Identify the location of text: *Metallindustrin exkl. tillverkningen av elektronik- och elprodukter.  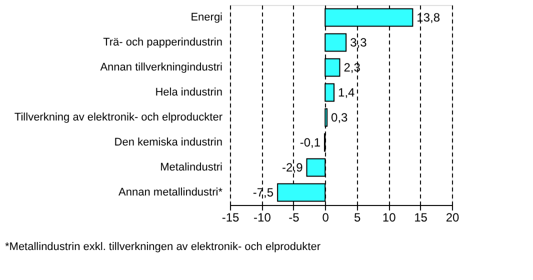
(163, 247).